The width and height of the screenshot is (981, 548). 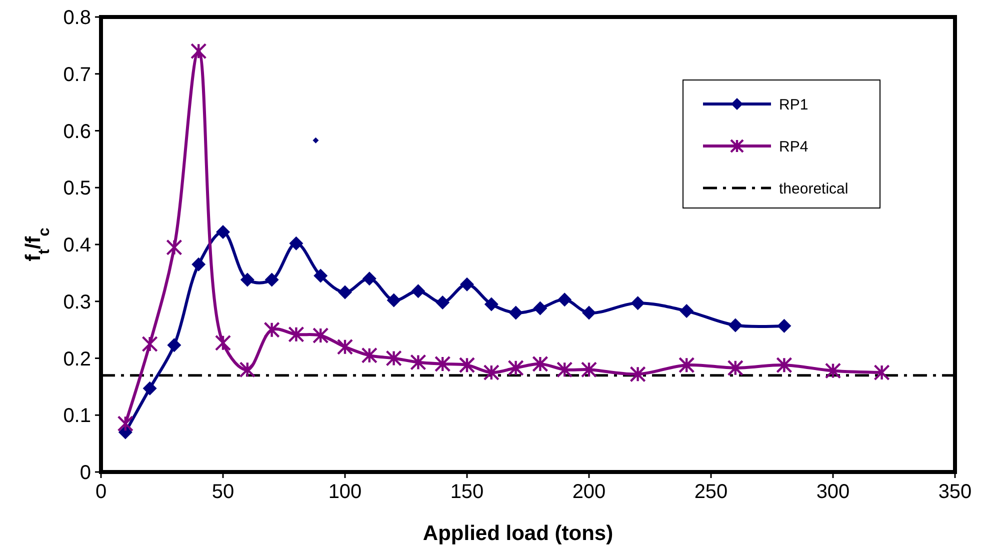 What do you see at coordinates (77, 302) in the screenshot?
I see `y-tick-label: 0.3` at bounding box center [77, 302].